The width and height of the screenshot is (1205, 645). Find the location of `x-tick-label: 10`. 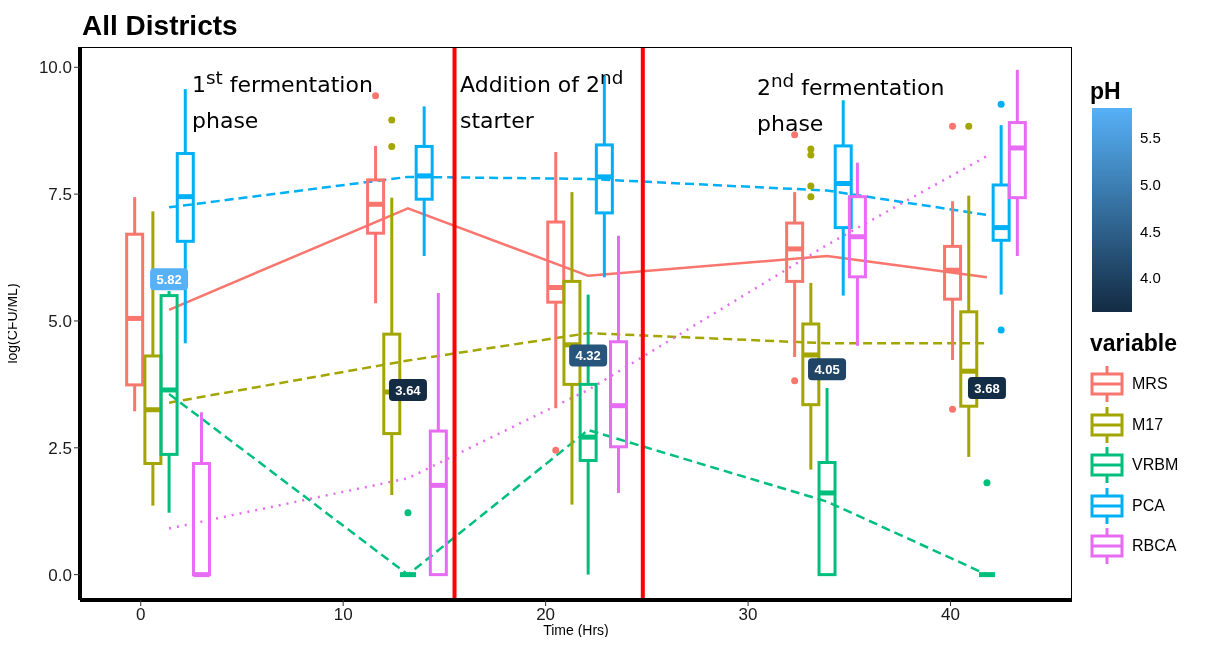

x-tick-label: 10 is located at coordinates (343, 615).